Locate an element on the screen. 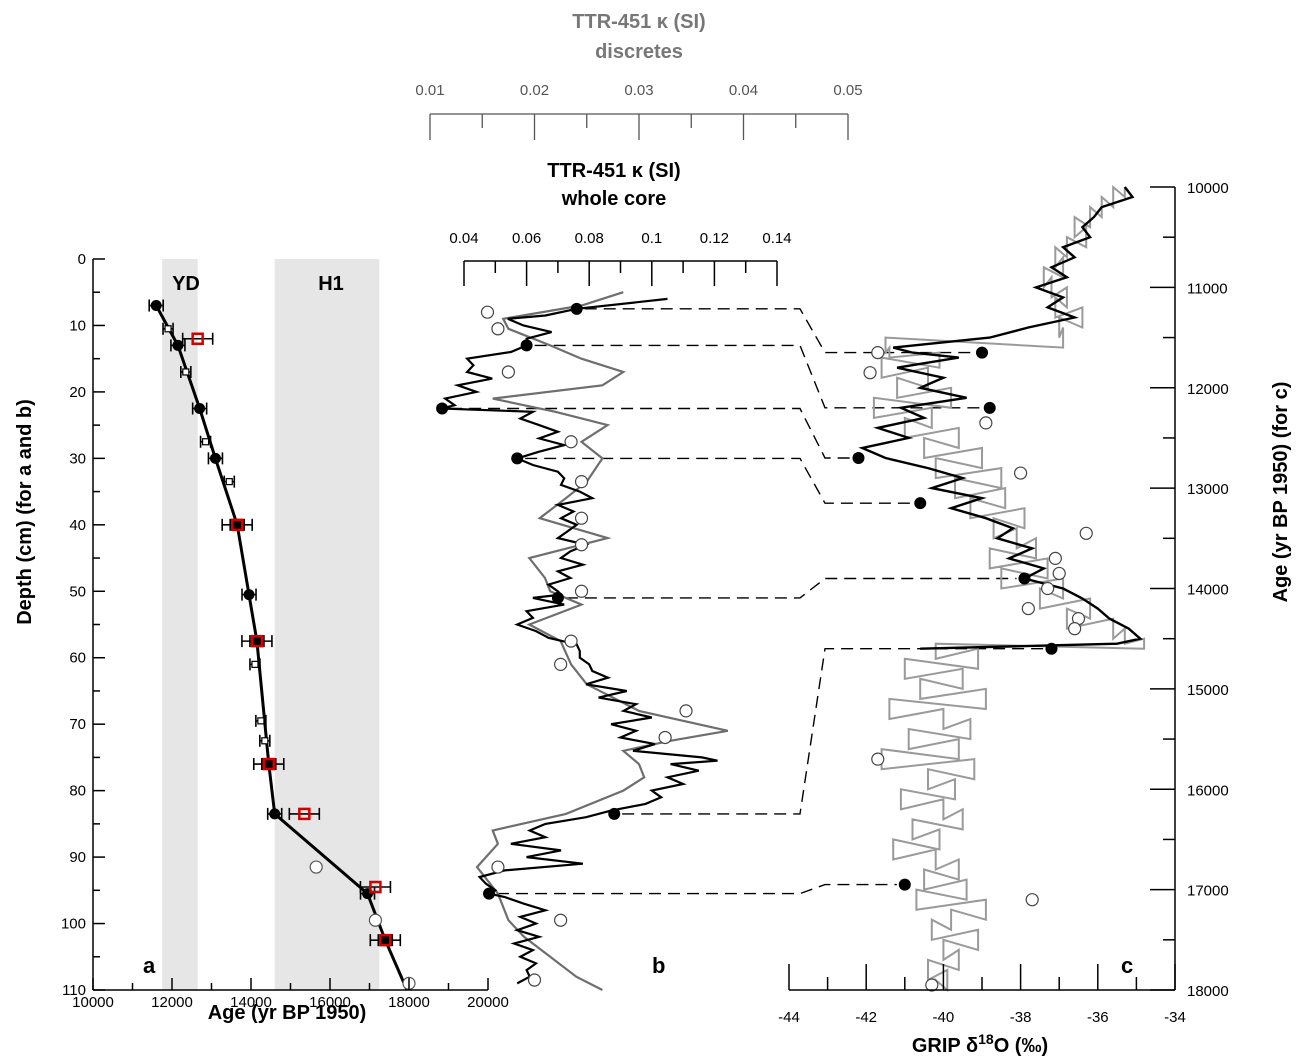 This screenshot has width=1301, height=1062. a-y-tick-label-30: 30 is located at coordinates (77, 458).